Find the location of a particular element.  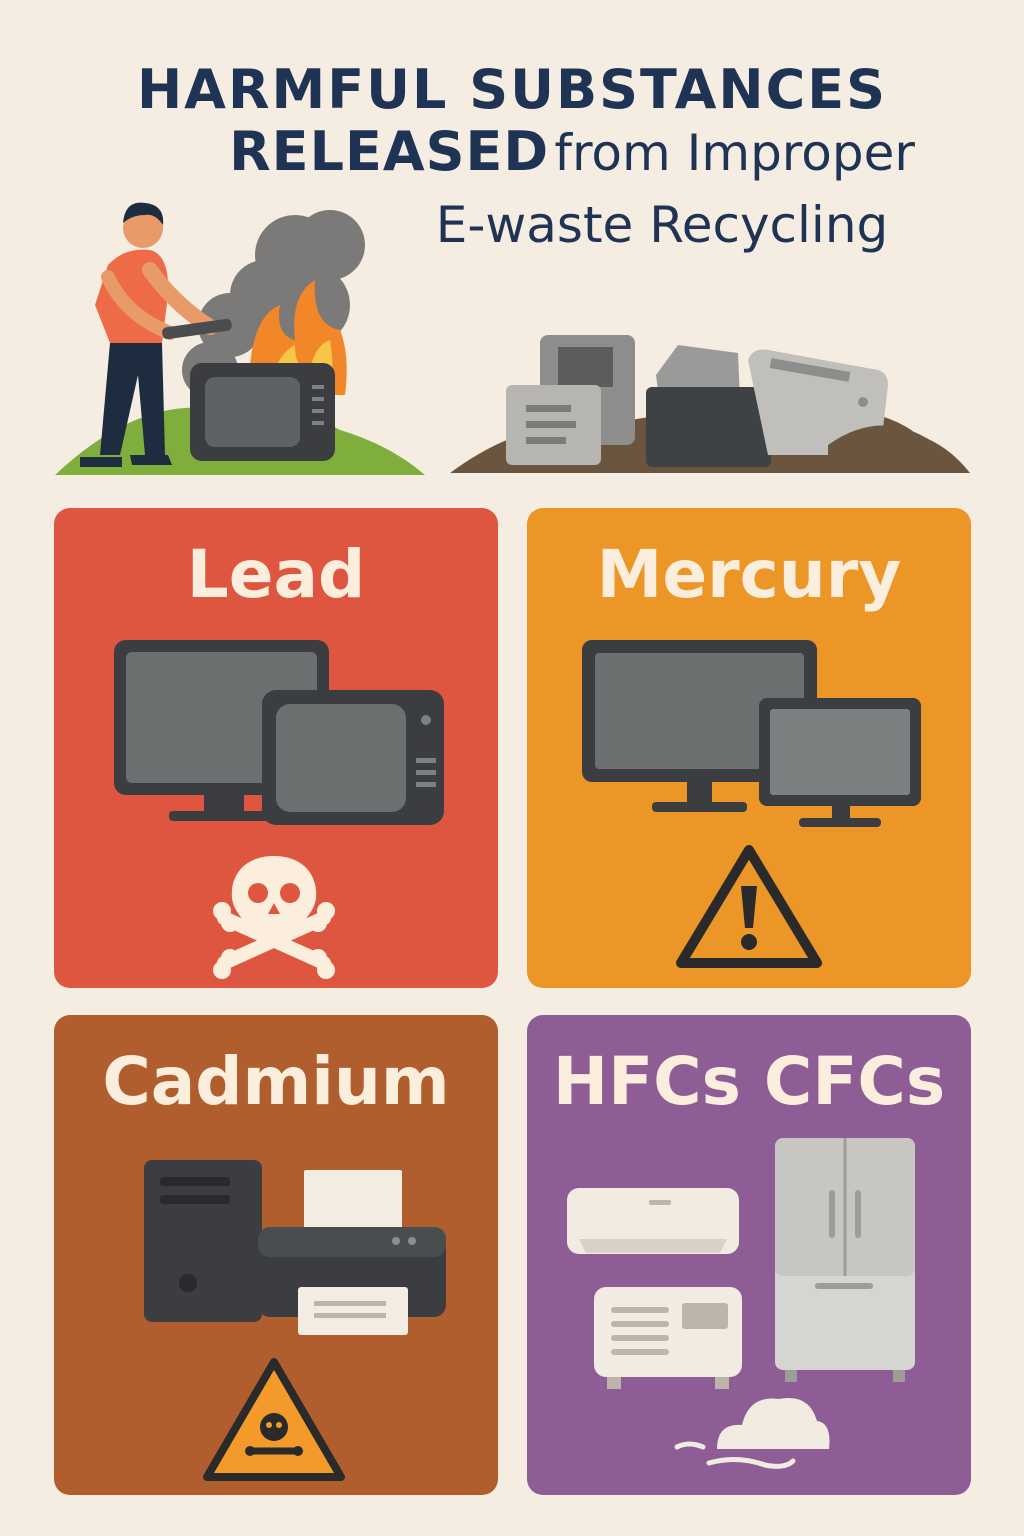

card-label-cadmium: Cadmium is located at coordinates (276, 1081).